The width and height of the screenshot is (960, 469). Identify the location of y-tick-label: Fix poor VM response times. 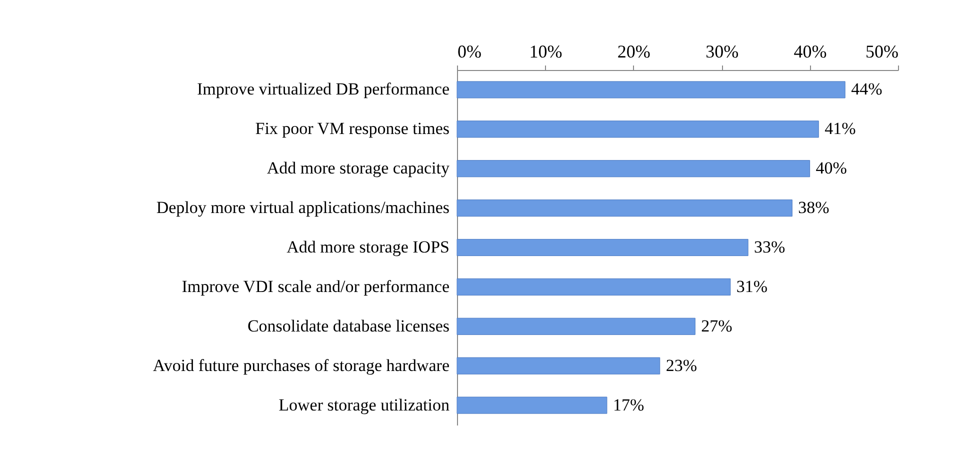
(352, 128).